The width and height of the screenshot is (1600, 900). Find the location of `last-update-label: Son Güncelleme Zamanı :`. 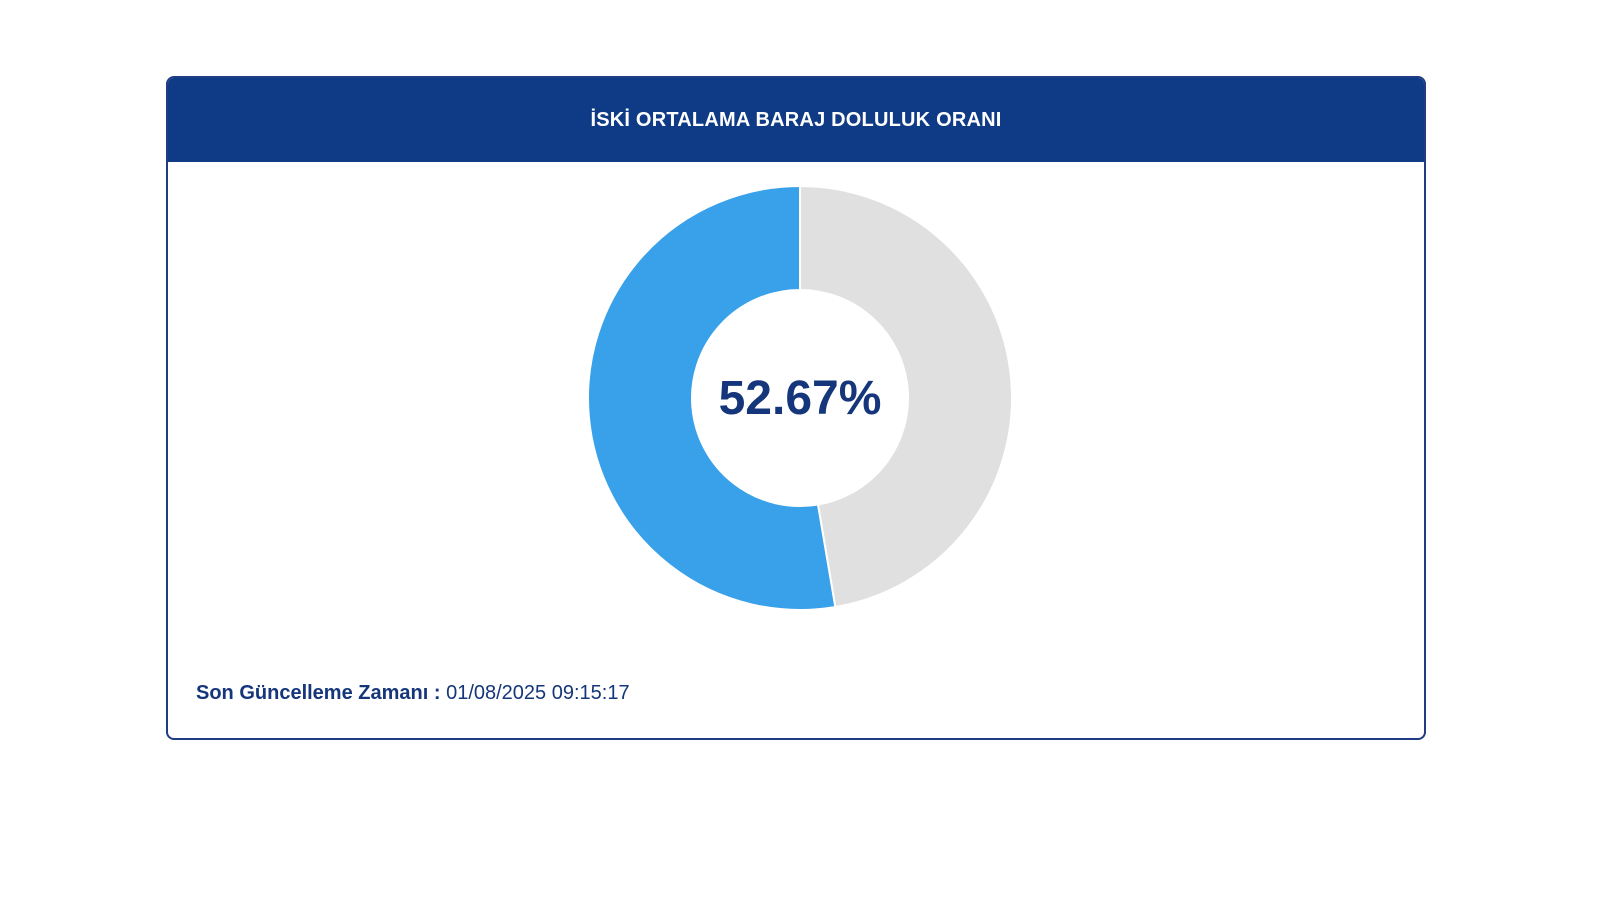

last-update-label: Son Güncelleme Zamanı : is located at coordinates (318, 693).